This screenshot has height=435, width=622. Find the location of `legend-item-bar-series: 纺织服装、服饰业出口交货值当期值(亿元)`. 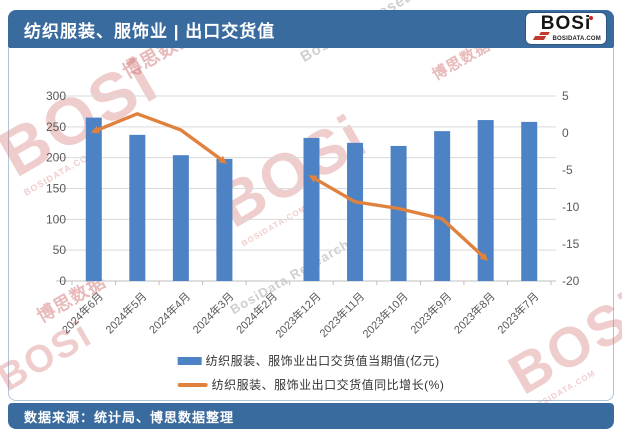

legend-item-bar-series: 纺织服装、服饰业出口交货值当期值(亿元) is located at coordinates (311, 360).